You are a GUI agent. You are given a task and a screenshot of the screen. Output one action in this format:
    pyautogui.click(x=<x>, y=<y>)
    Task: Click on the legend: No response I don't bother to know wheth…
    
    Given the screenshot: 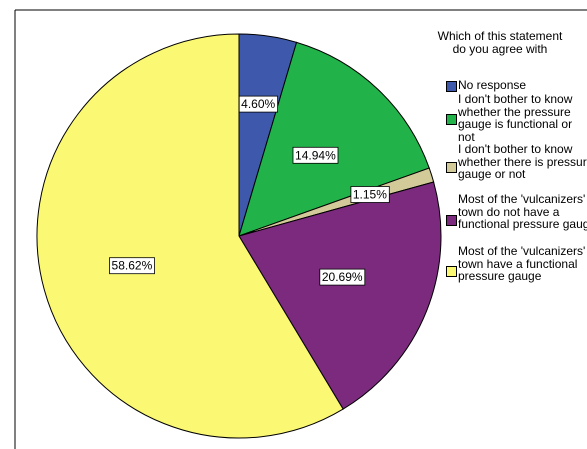 What is the action you would take?
    pyautogui.click(x=516, y=187)
    